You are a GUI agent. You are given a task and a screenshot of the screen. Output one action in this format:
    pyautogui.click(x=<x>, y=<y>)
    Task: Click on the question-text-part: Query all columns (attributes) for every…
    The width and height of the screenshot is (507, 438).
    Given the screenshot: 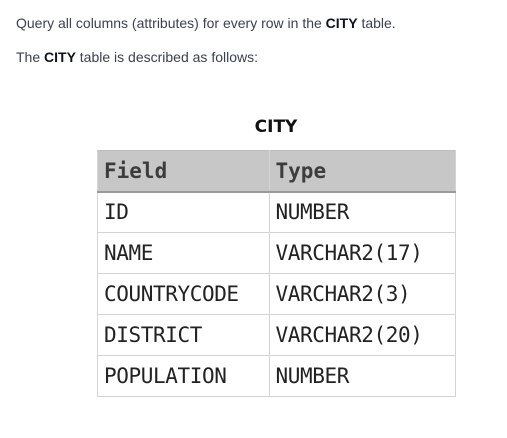 What is the action you would take?
    pyautogui.click(x=171, y=23)
    